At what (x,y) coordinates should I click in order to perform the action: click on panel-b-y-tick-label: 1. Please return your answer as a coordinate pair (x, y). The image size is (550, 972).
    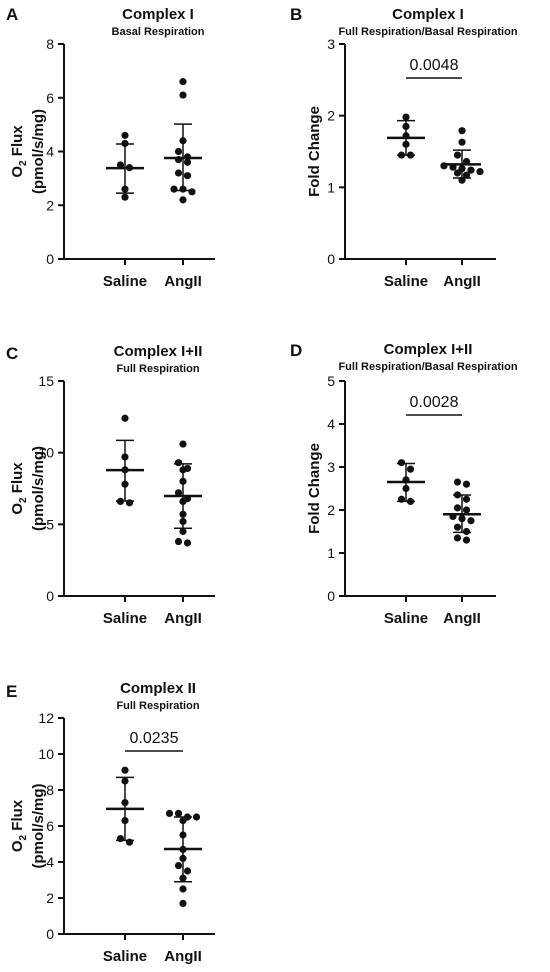
    Looking at the image, I should click on (331, 187).